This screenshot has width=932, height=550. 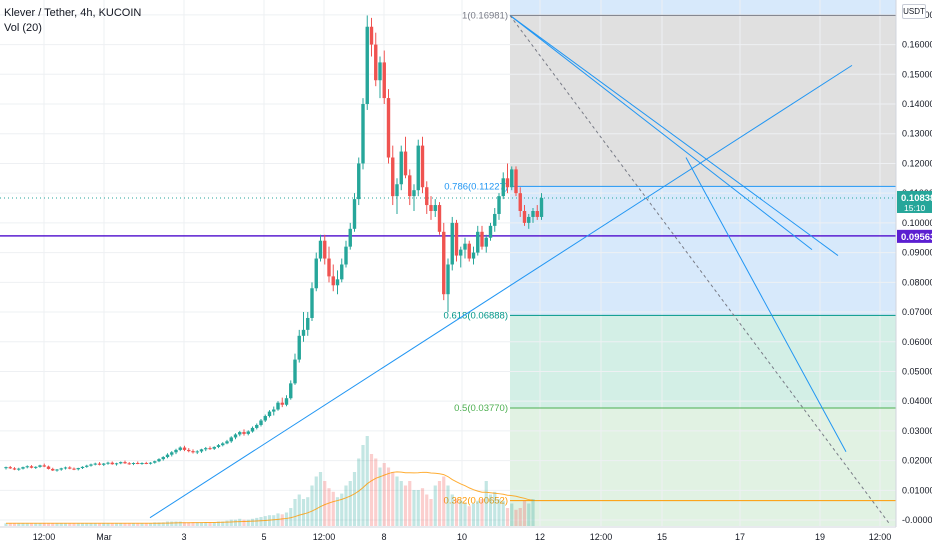 I want to click on support-price-value: 0.09563, so click(x=916, y=237).